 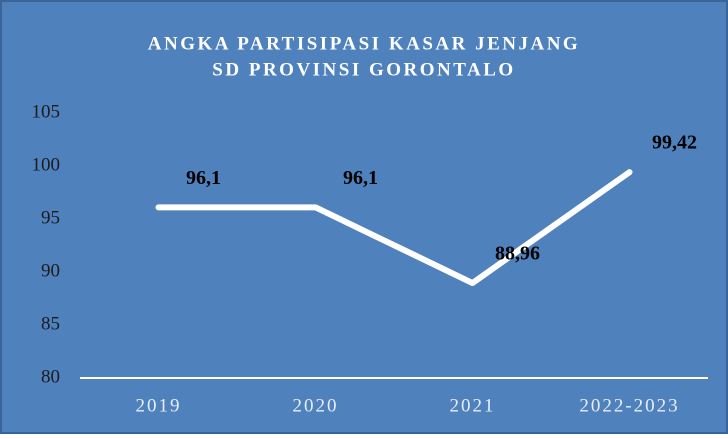 I want to click on x-tick-label: 2021, so click(x=473, y=405).